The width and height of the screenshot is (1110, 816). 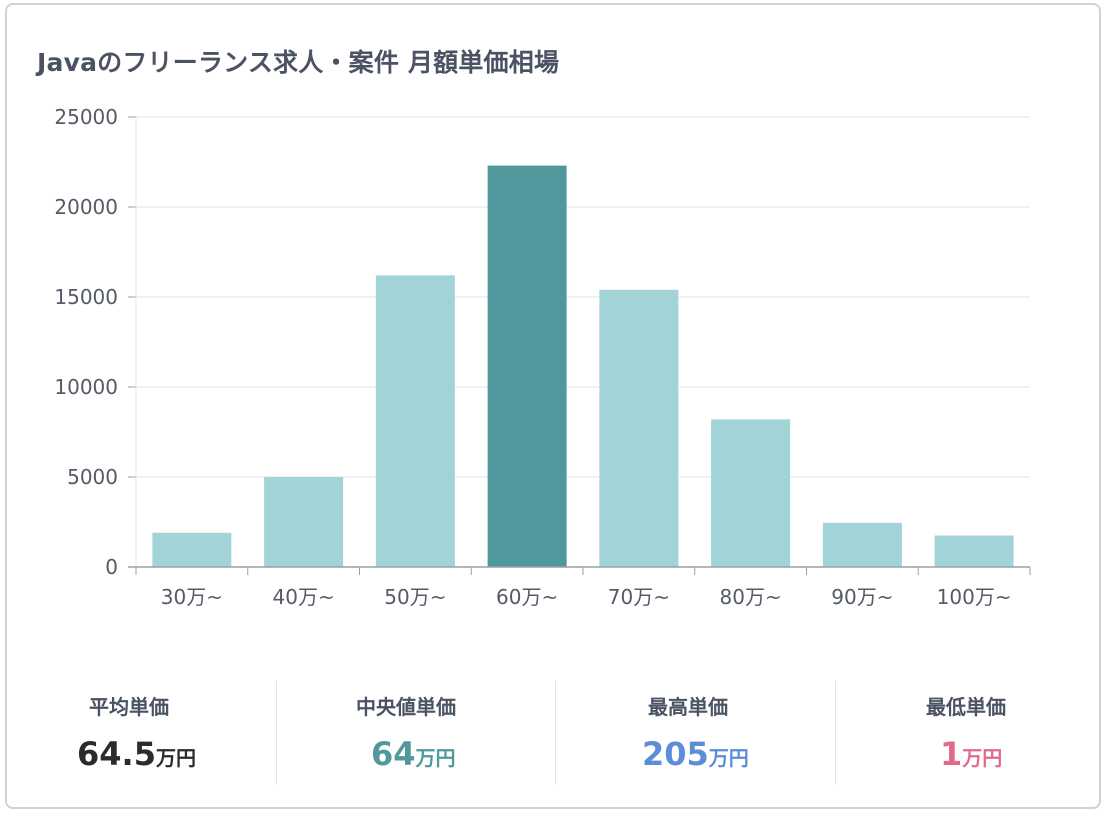 What do you see at coordinates (304, 597) in the screenshot?
I see `x-tick-label: 40万~` at bounding box center [304, 597].